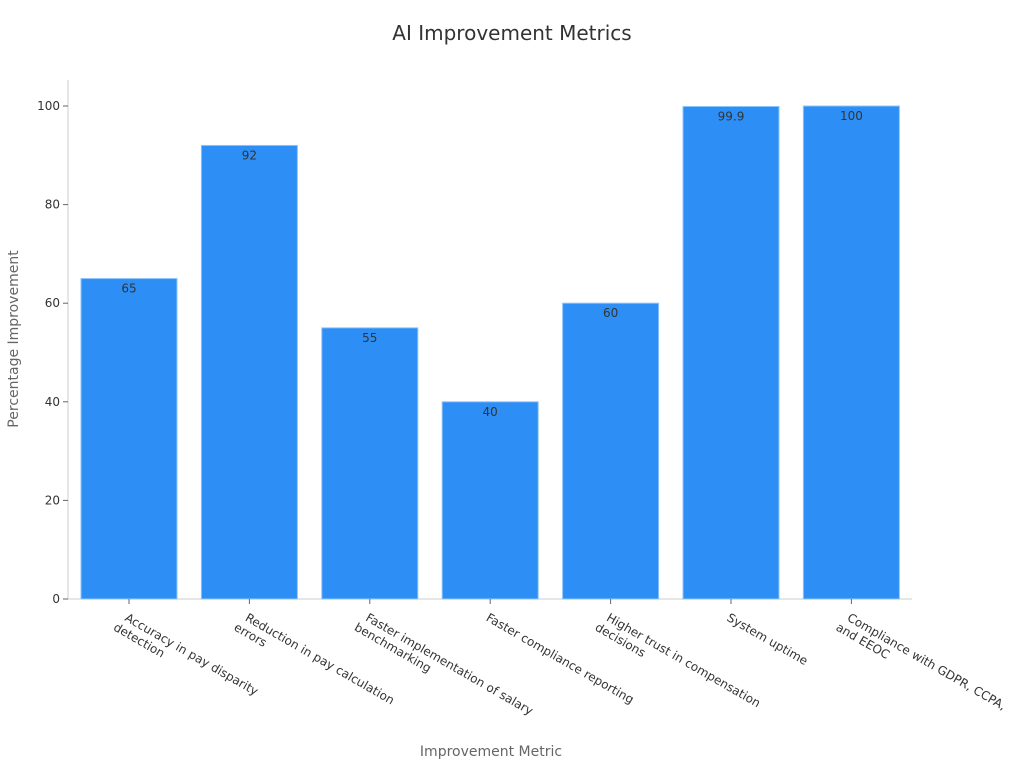  Describe the element at coordinates (52, 402) in the screenshot. I see `y-tick-label: 40` at that location.